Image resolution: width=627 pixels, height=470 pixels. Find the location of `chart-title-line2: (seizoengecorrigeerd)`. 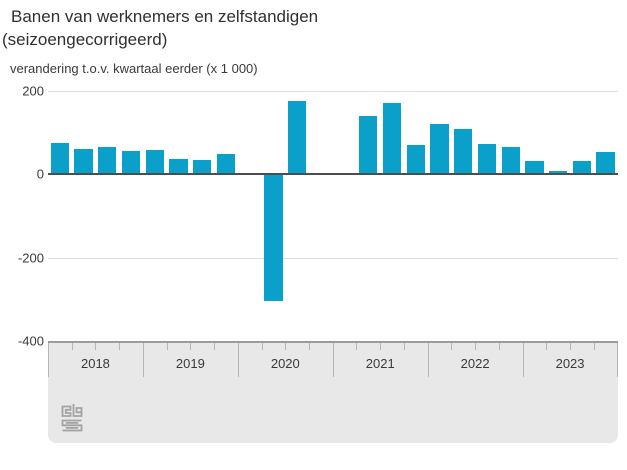

chart-title-line2: (seizoengecorrigeerd) is located at coordinates (85, 39).